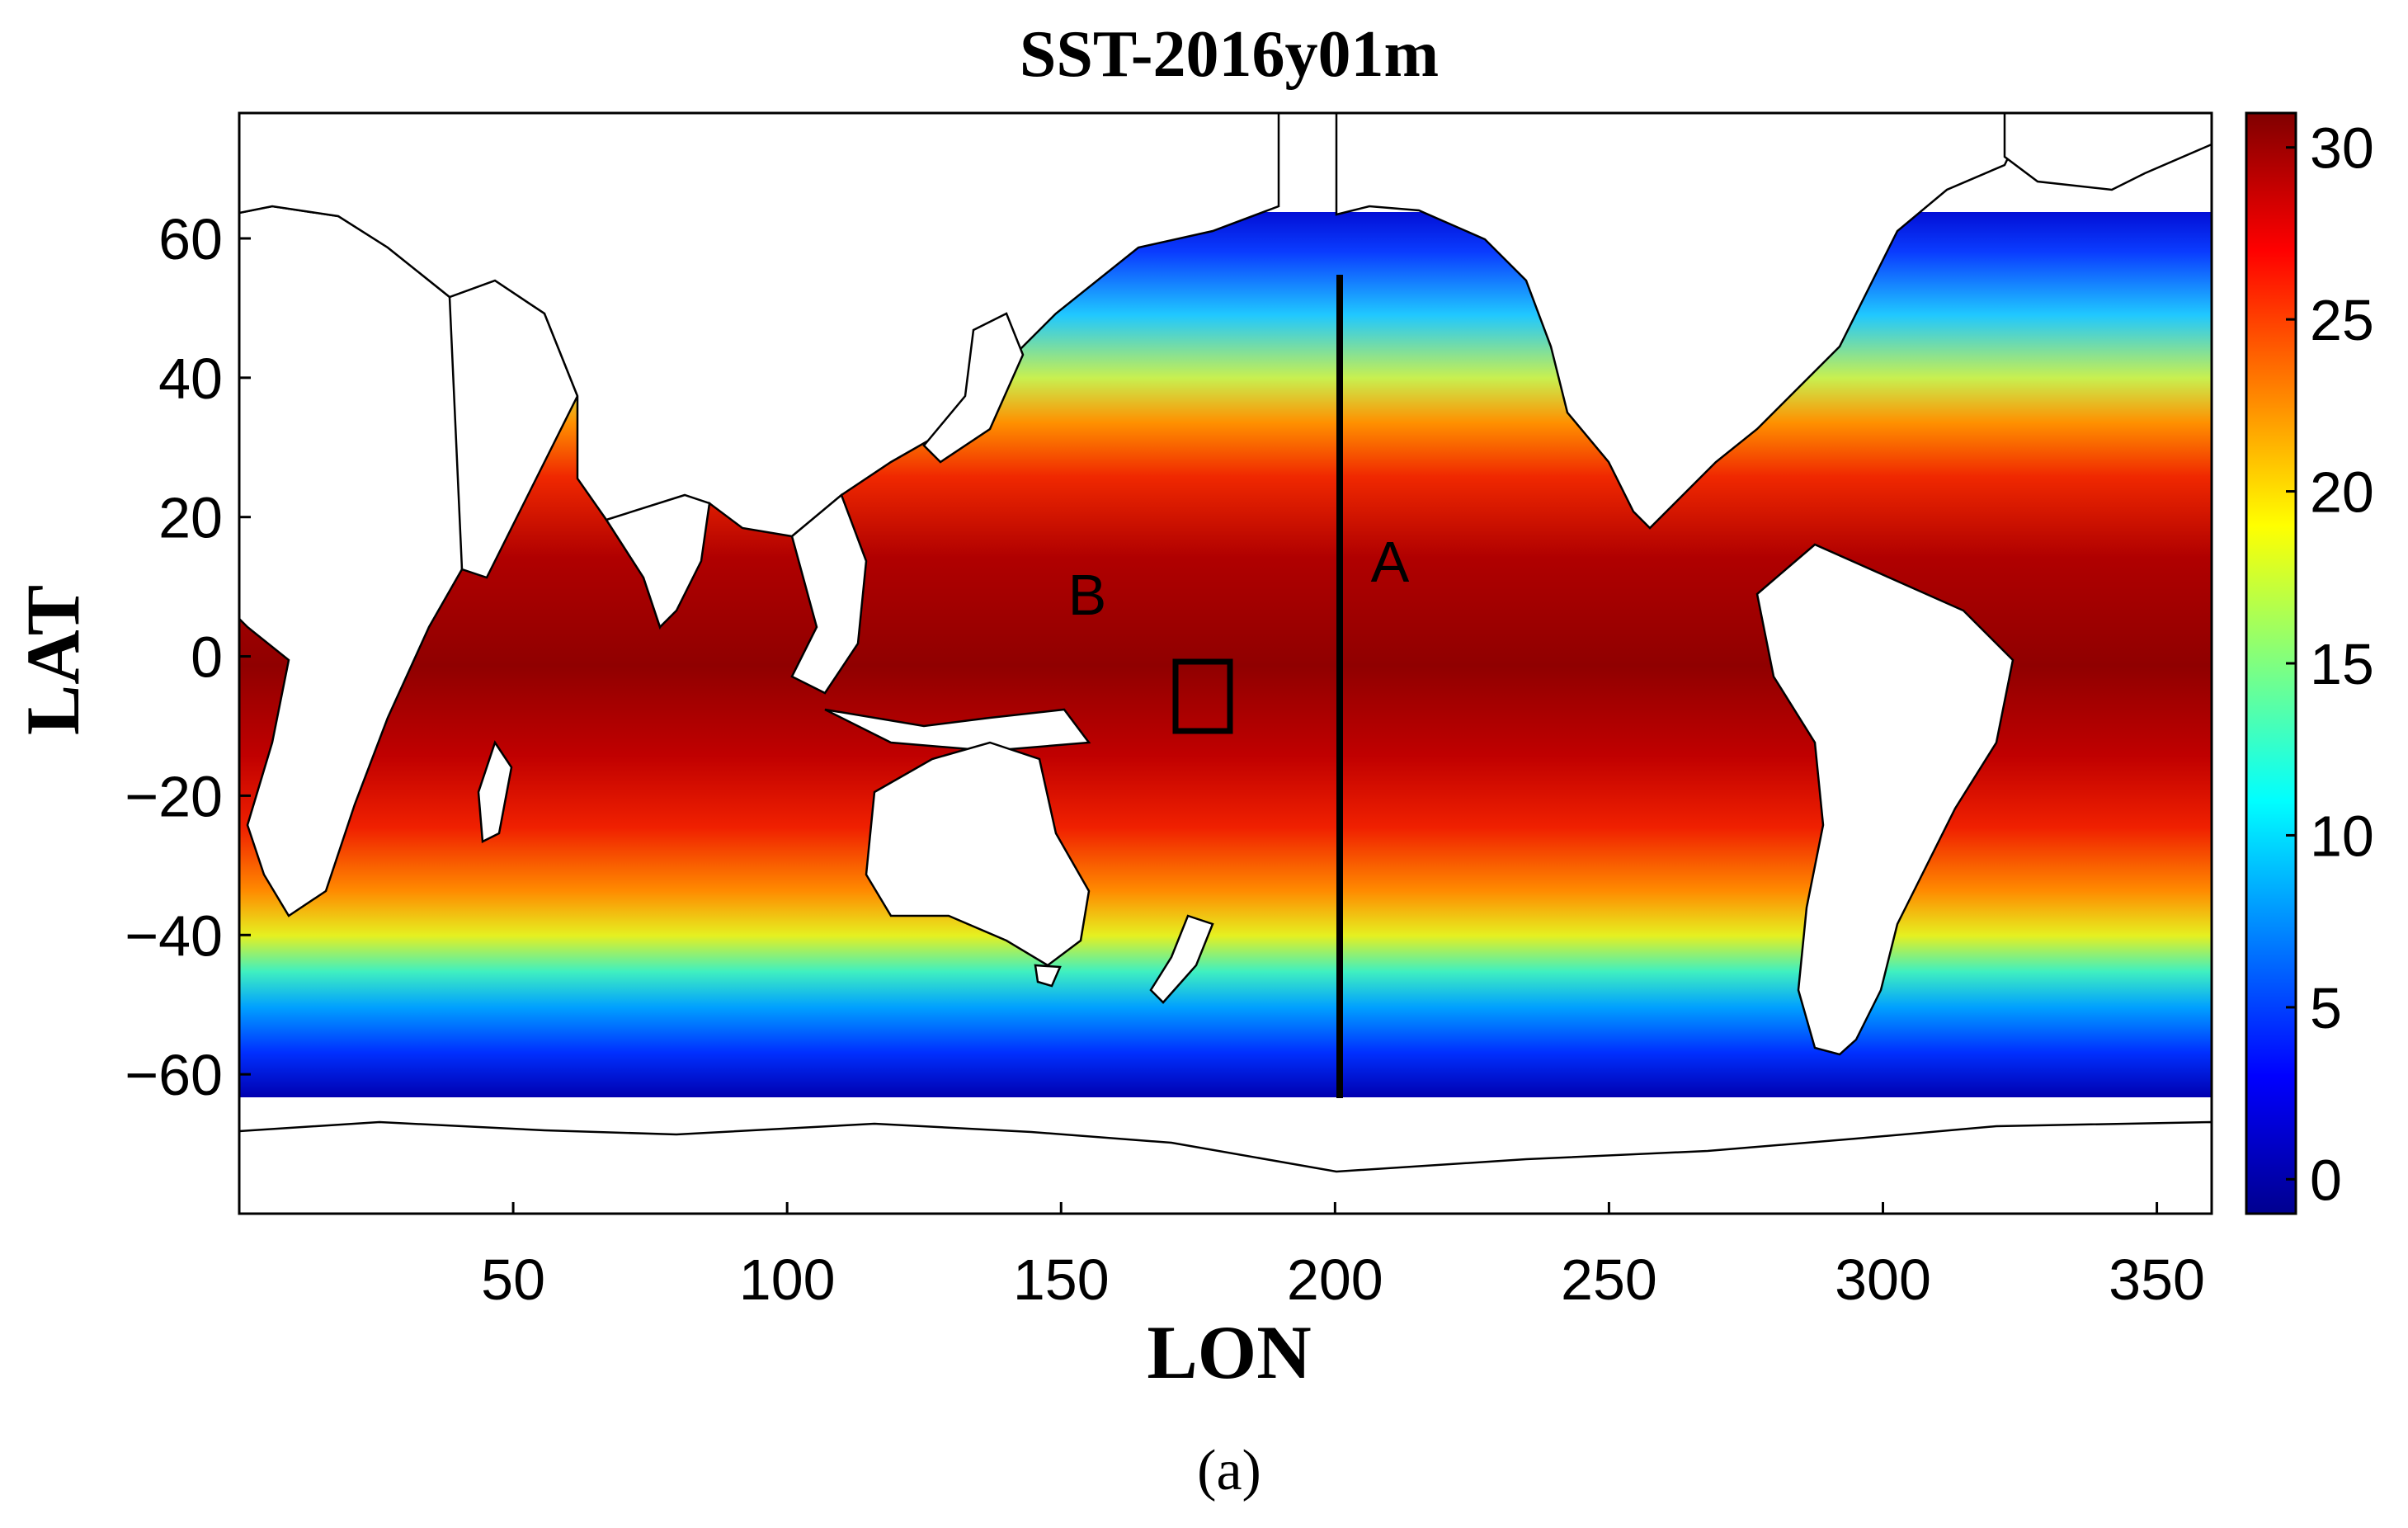 The image size is (2408, 1528). What do you see at coordinates (658, 561) in the screenshot?
I see `land-india` at bounding box center [658, 561].